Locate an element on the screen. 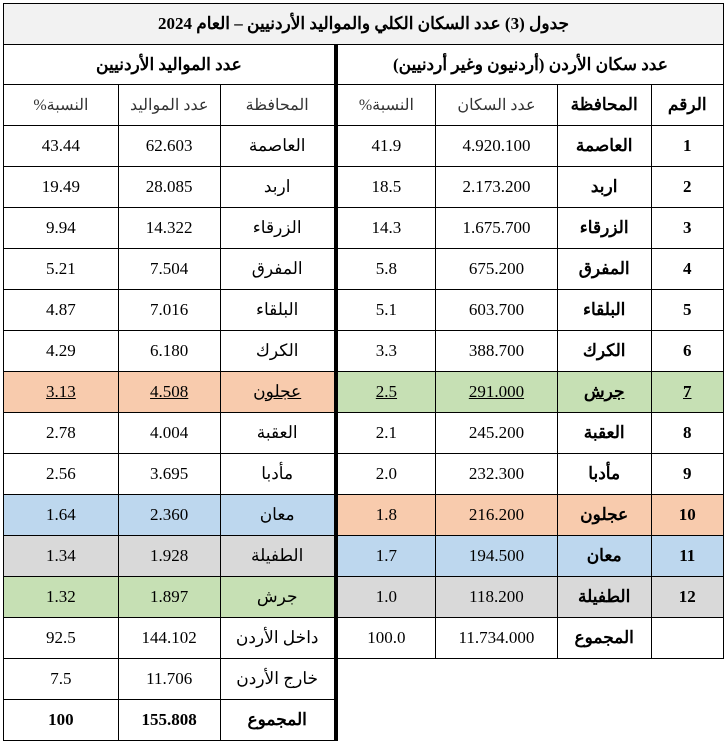 Image resolution: width=727 pixels, height=749 pixels. cell: 1.8 is located at coordinates (386, 515).